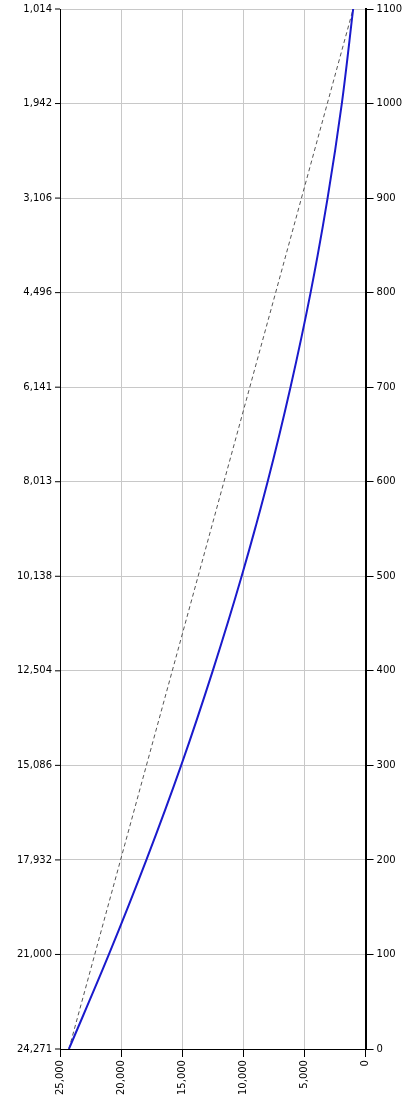 This screenshot has width=409, height=1100. What do you see at coordinates (386, 954) in the screenshot?
I see `y-tick-label: 100` at bounding box center [386, 954].